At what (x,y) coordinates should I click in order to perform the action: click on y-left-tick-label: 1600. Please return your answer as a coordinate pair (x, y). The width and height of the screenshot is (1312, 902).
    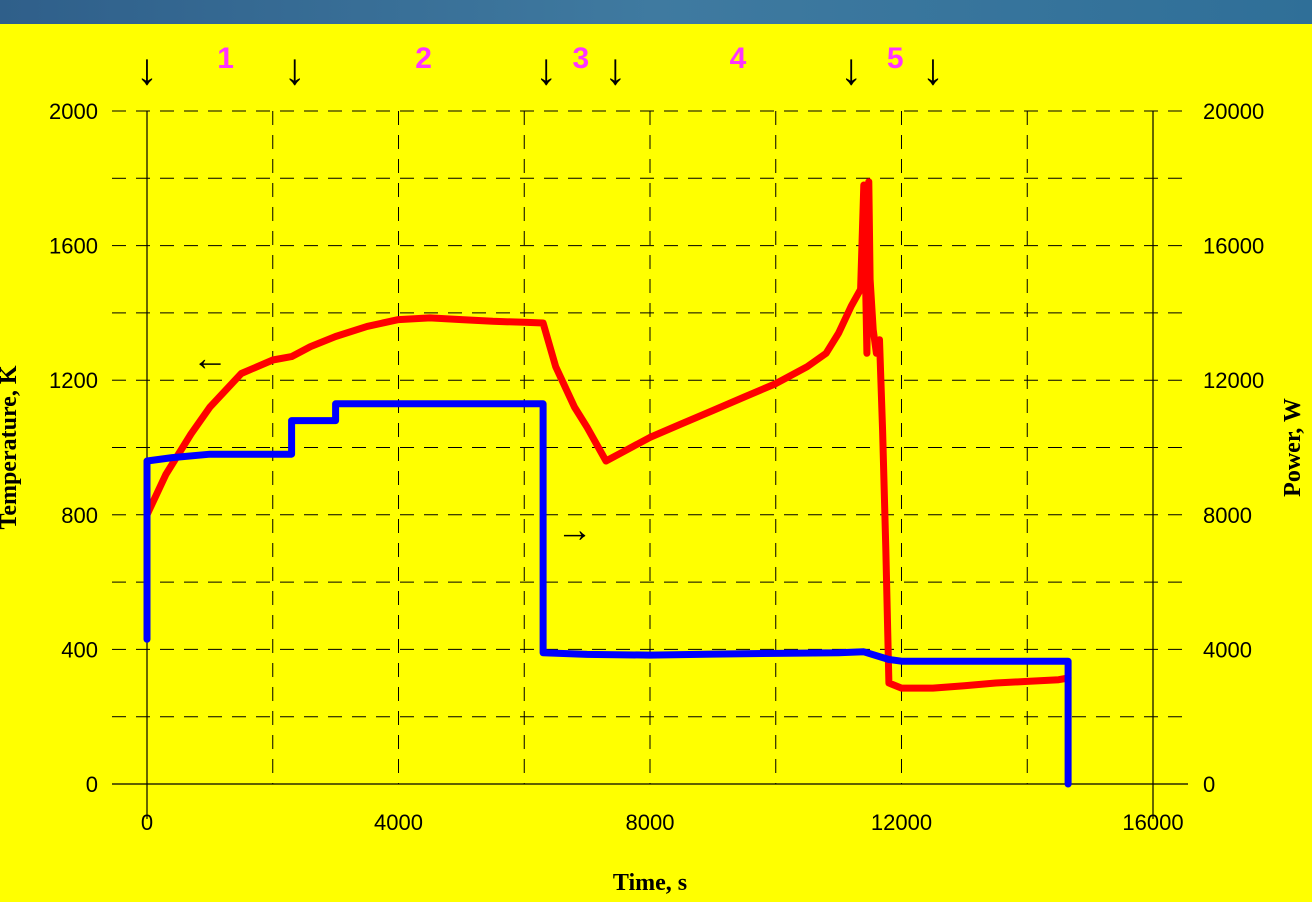
    Looking at the image, I should click on (73, 246).